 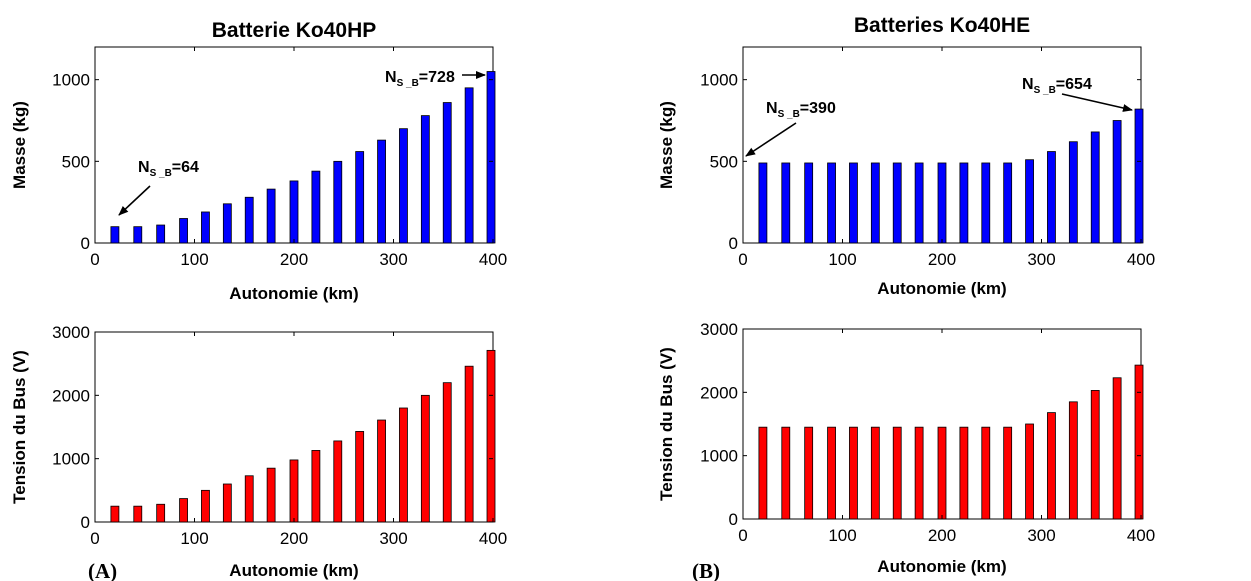 What do you see at coordinates (102, 570) in the screenshot?
I see `figure-label-a: (A)` at bounding box center [102, 570].